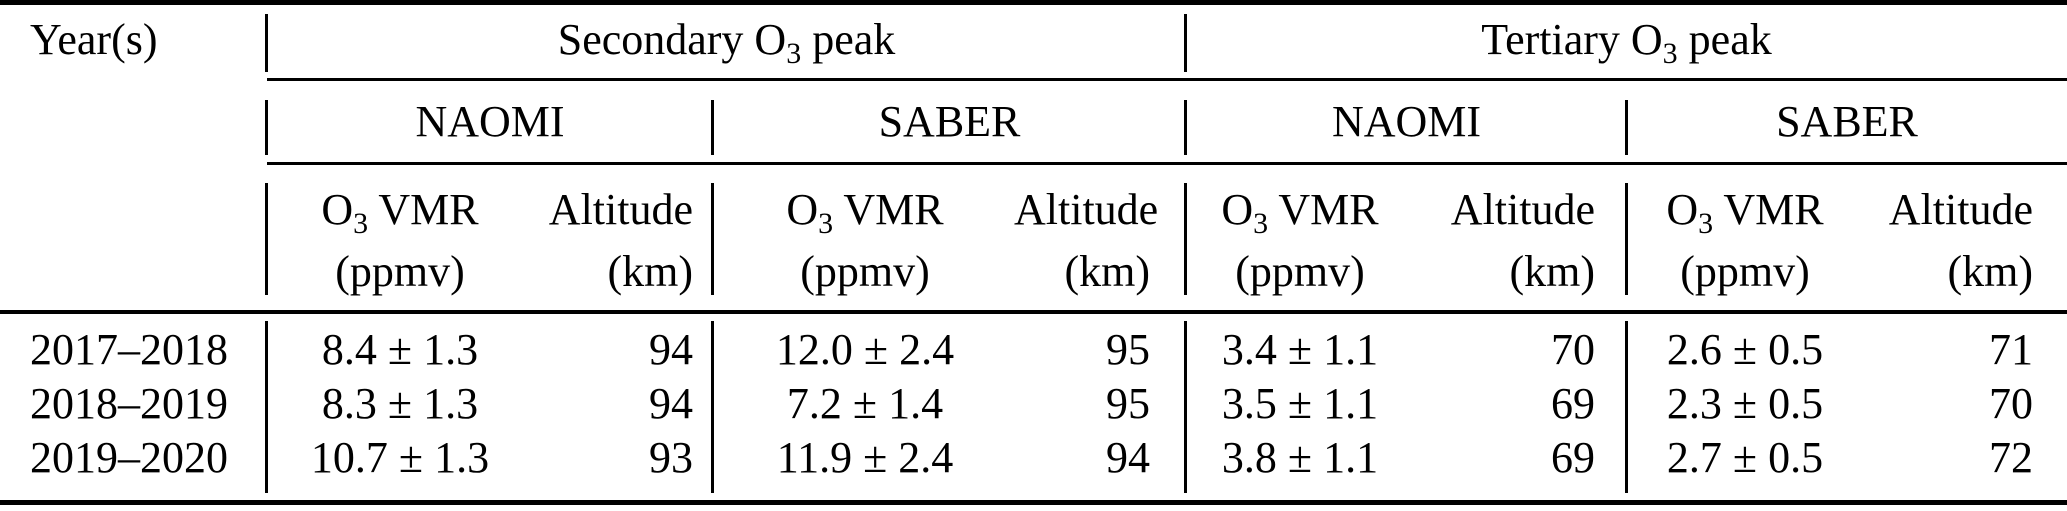 This screenshot has width=2067, height=511. What do you see at coordinates (2011, 349) in the screenshot?
I see `altitude-cell: 71` at bounding box center [2011, 349].